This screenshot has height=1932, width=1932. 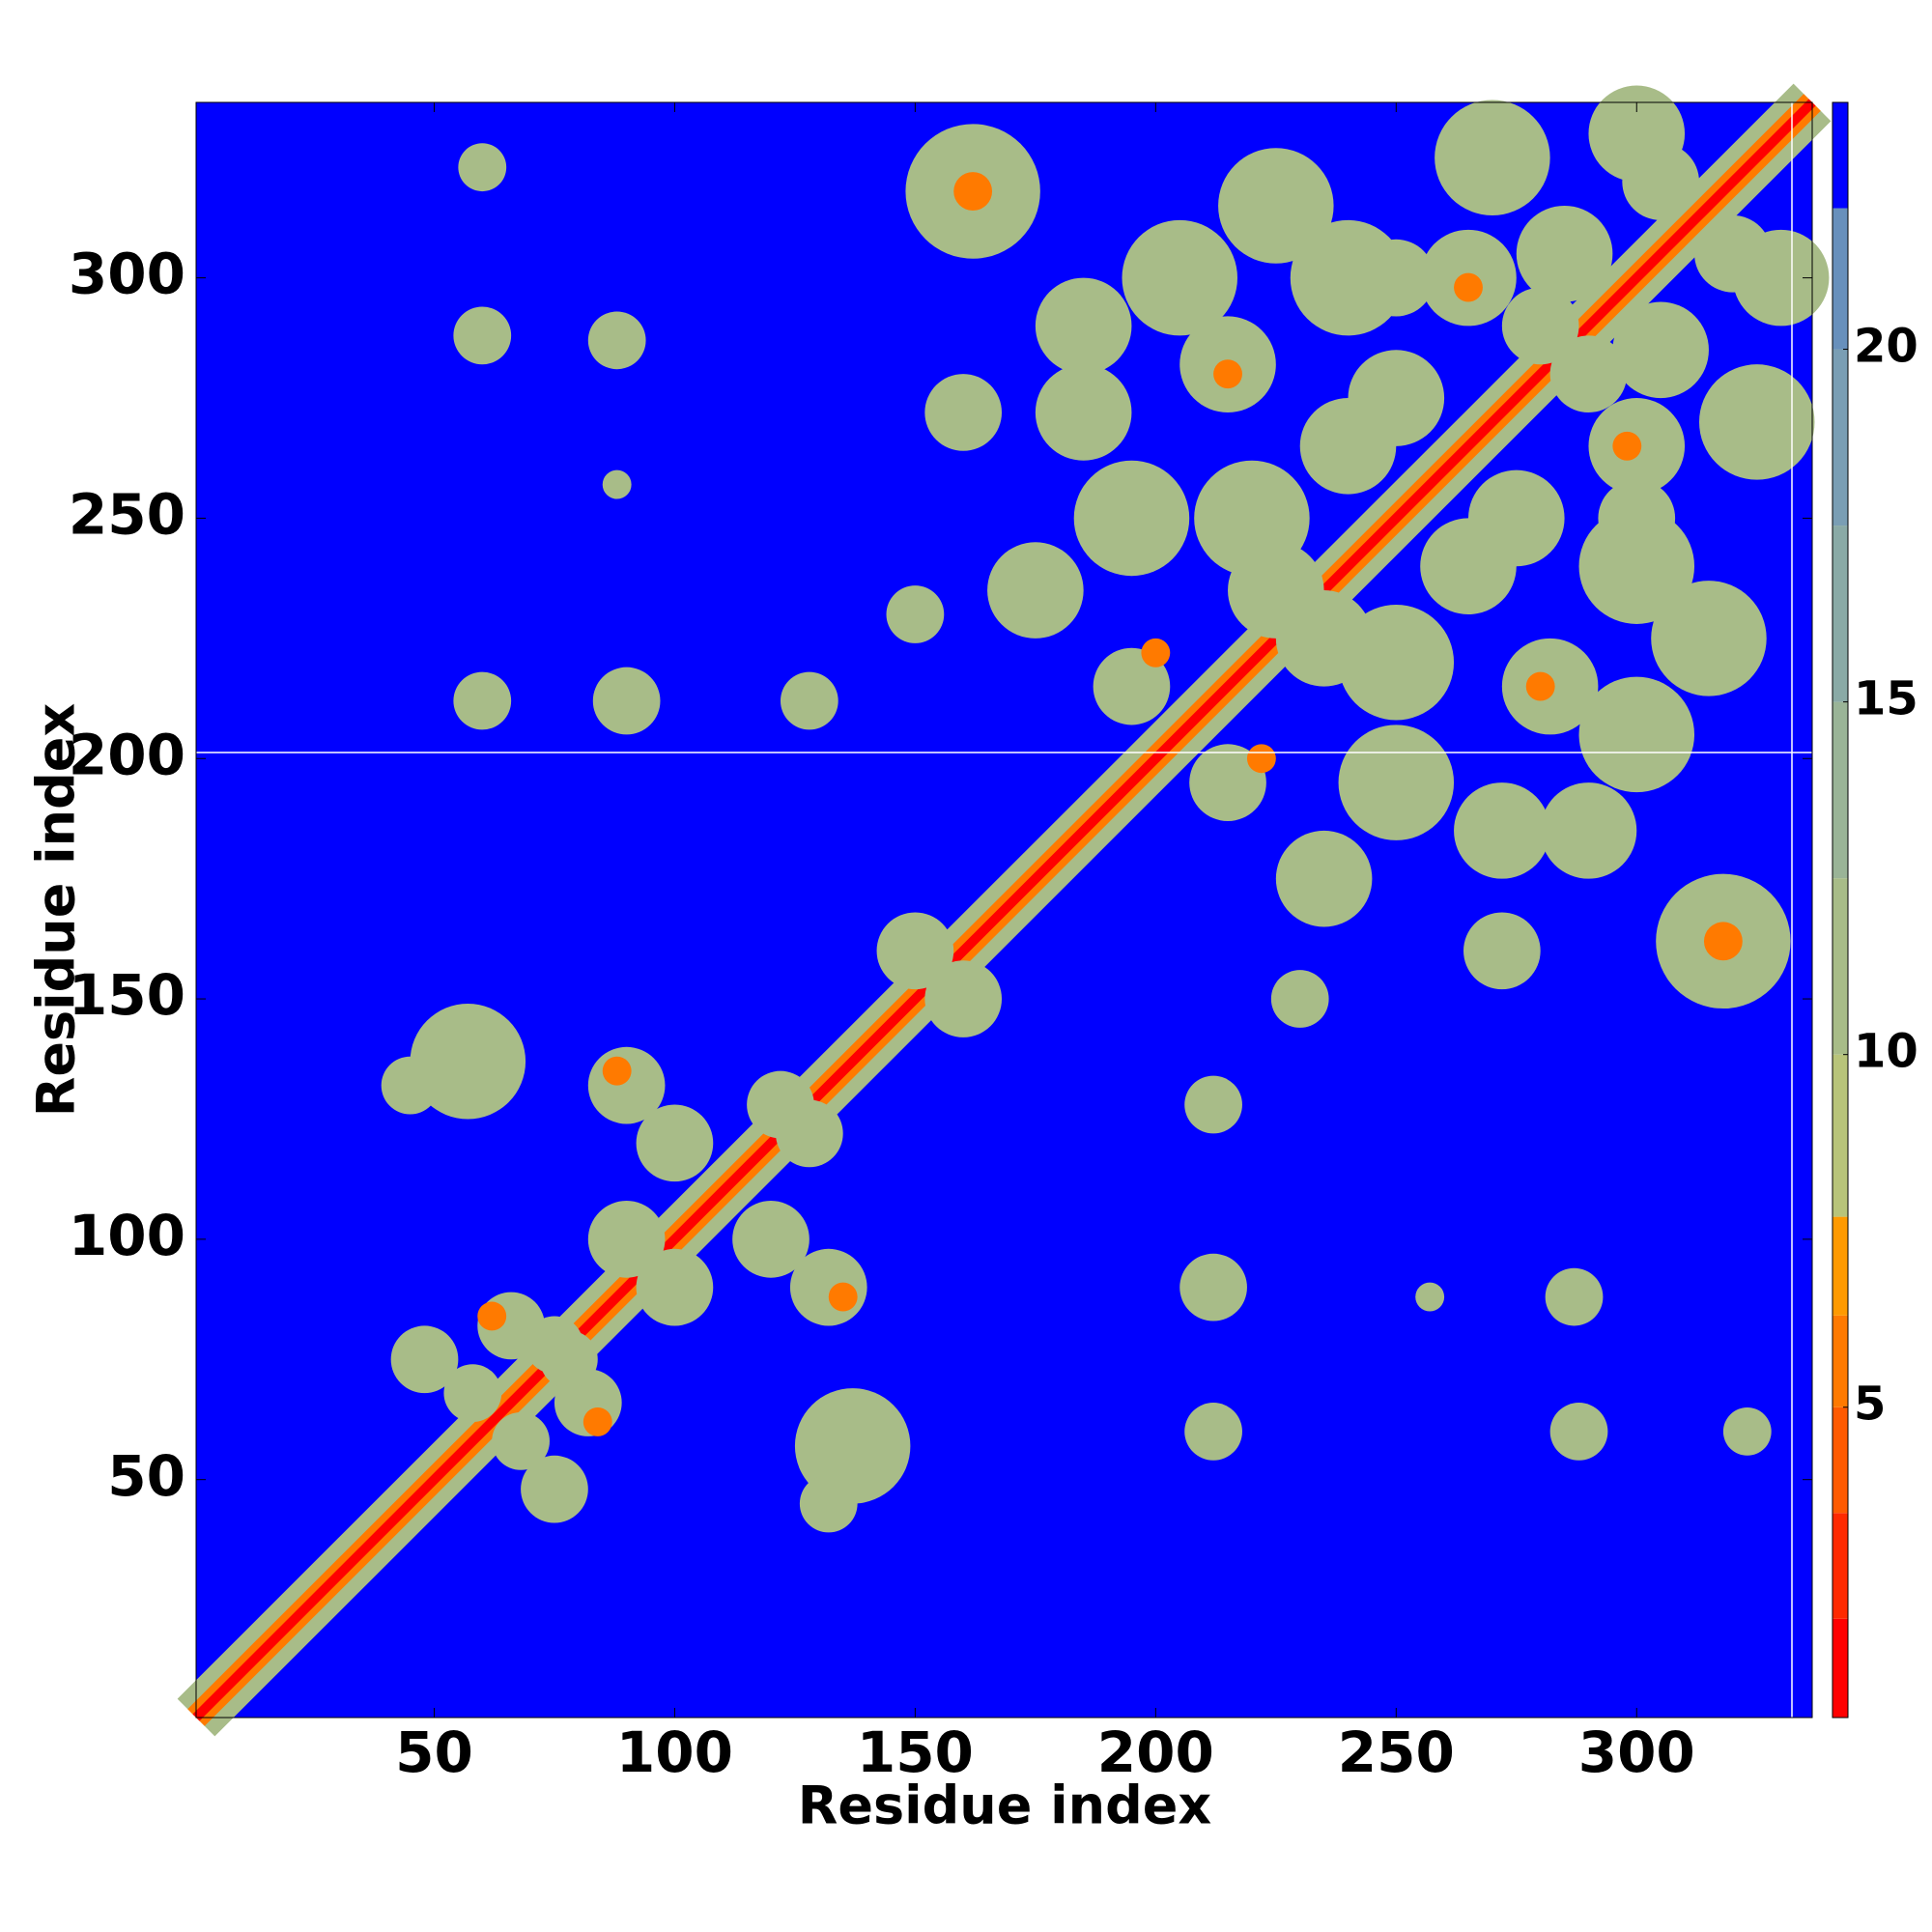 I want to click on y-tick-label: 250, so click(x=127, y=515).